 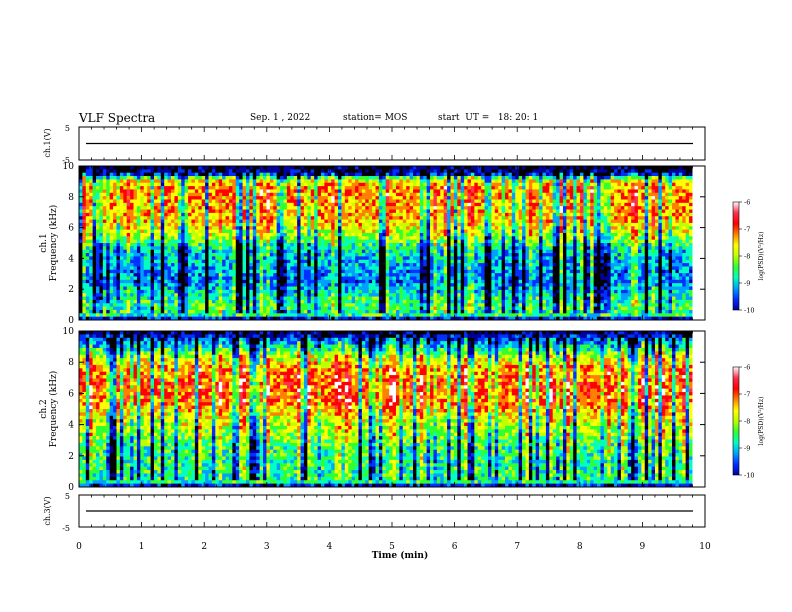 What do you see at coordinates (142, 547) in the screenshot?
I see `xtick-label: 1` at bounding box center [142, 547].